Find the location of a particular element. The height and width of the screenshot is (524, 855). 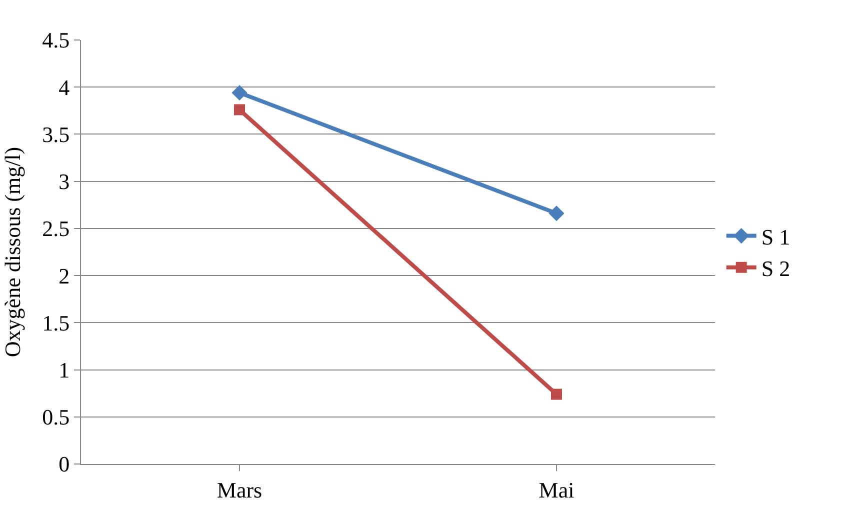

y-tick-label: 3 is located at coordinates (64, 181).